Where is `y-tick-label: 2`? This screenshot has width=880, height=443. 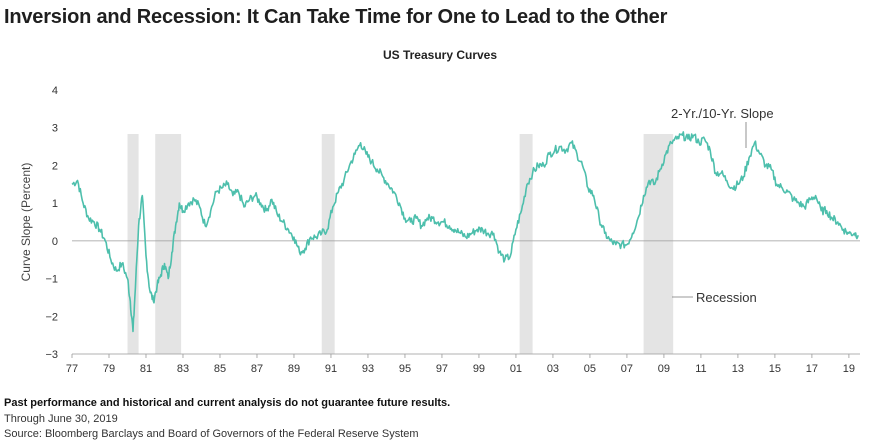
y-tick-label: 2 is located at coordinates (55, 166).